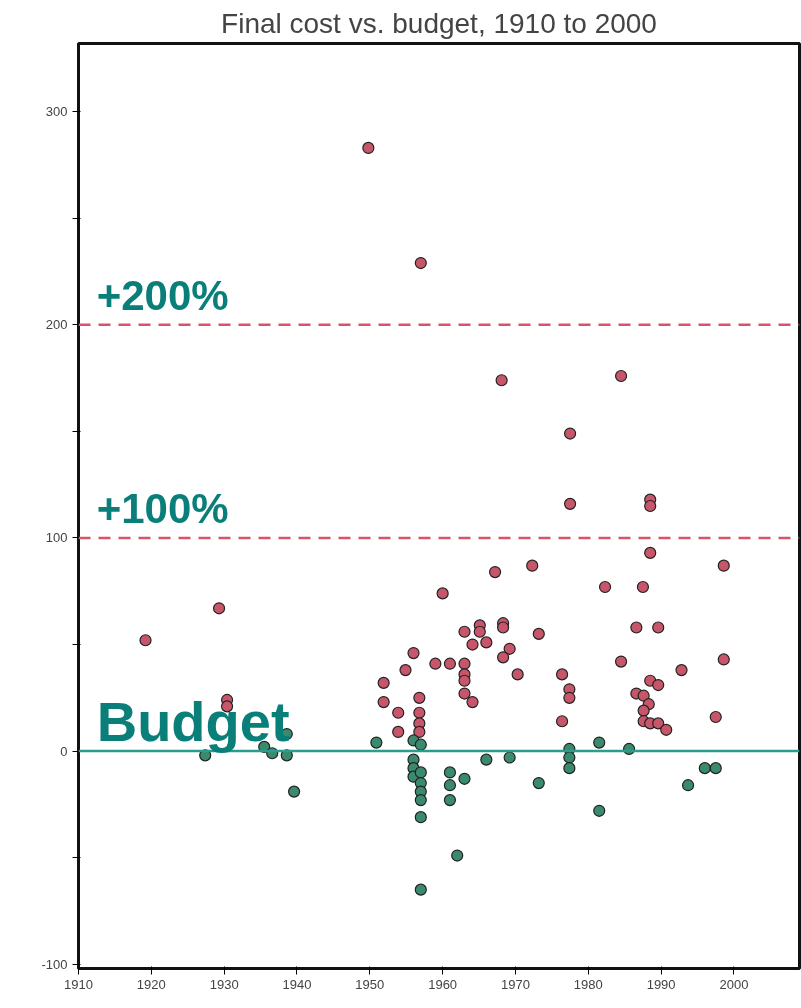  Describe the element at coordinates (297, 984) in the screenshot. I see `x-tick-label: 1940` at that location.